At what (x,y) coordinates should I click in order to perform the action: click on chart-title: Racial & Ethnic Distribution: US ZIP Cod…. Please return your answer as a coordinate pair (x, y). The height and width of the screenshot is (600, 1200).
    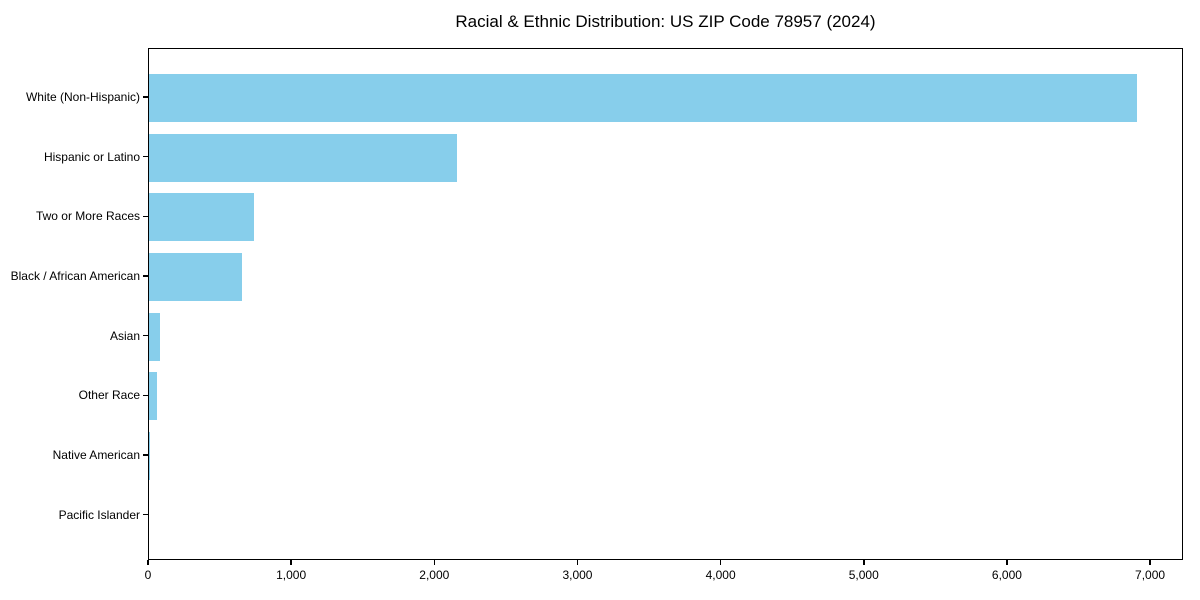
    Looking at the image, I should click on (665, 21).